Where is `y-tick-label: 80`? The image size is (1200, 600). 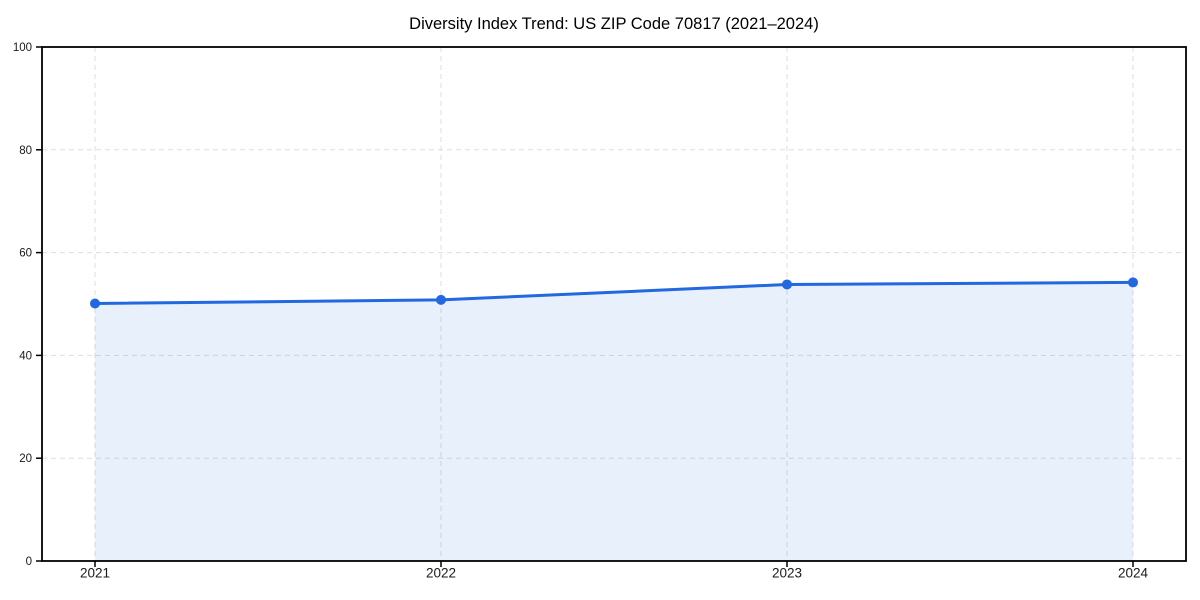
y-tick-label: 80 is located at coordinates (25, 151).